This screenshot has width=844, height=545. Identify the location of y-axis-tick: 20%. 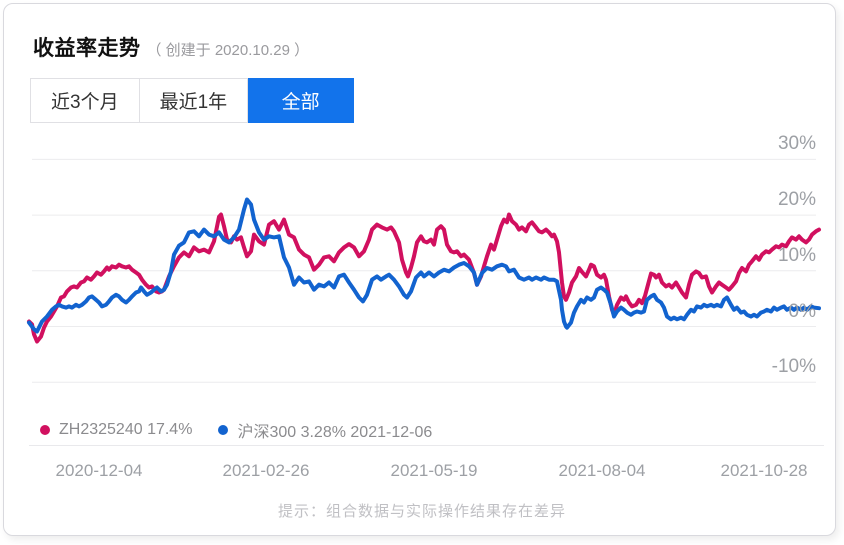
(796, 200).